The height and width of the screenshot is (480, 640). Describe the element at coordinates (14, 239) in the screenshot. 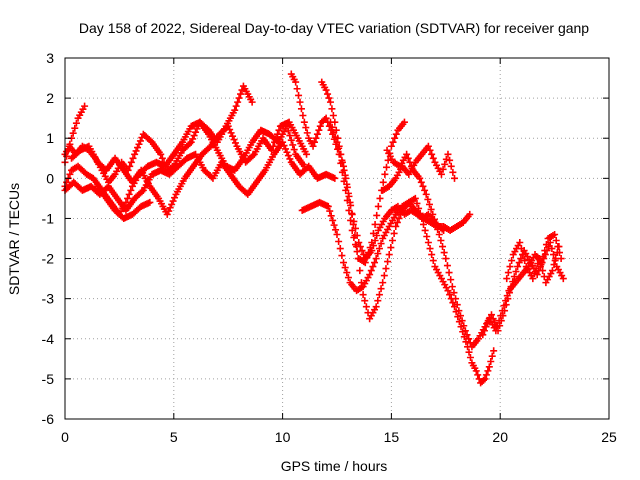

I see `y-axis-label: SDTVAR / TECUs` at that location.